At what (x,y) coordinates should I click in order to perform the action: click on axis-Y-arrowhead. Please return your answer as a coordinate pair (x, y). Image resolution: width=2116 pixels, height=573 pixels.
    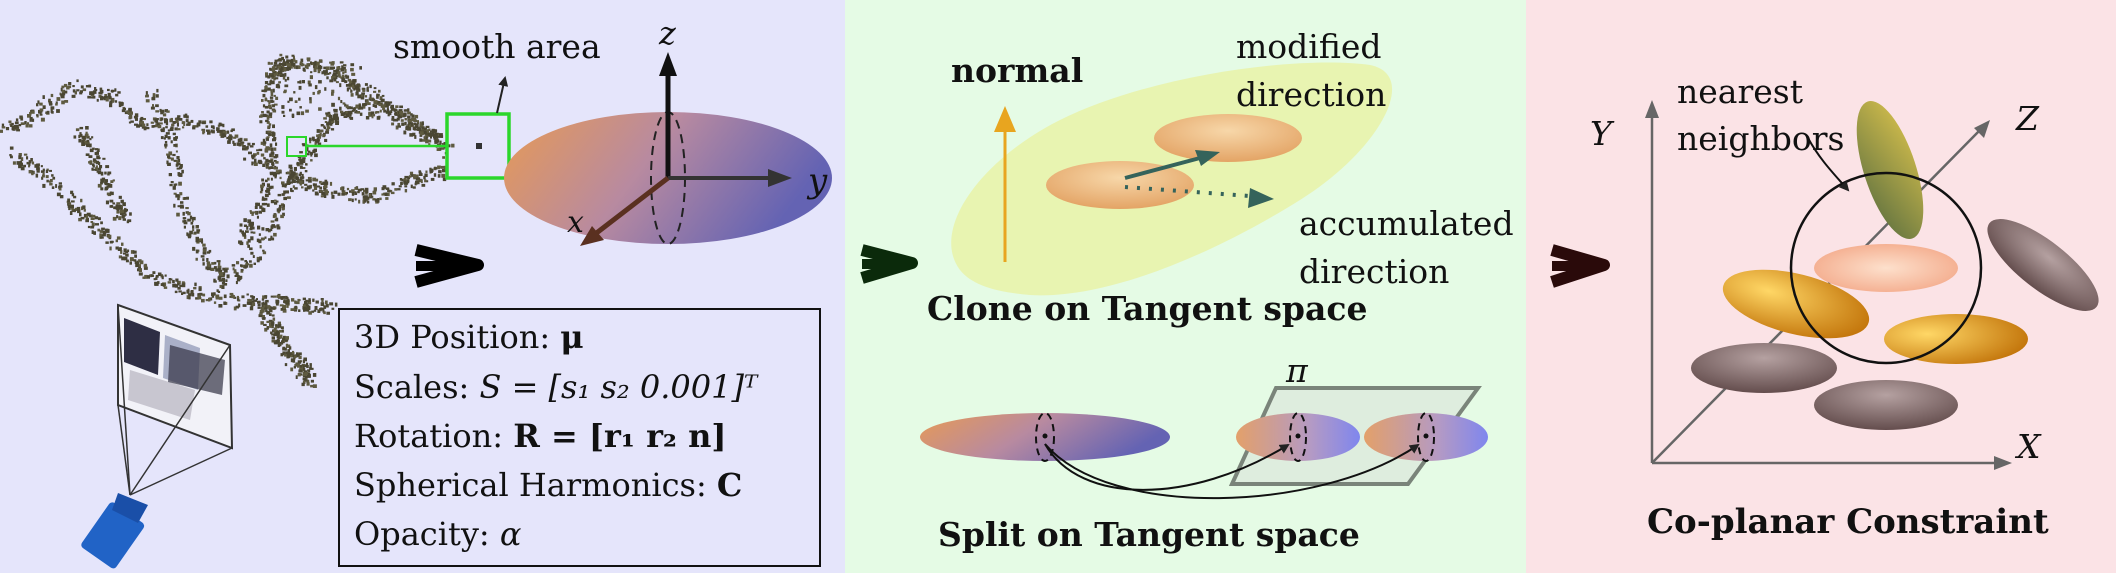
    Looking at the image, I should click on (1652, 109).